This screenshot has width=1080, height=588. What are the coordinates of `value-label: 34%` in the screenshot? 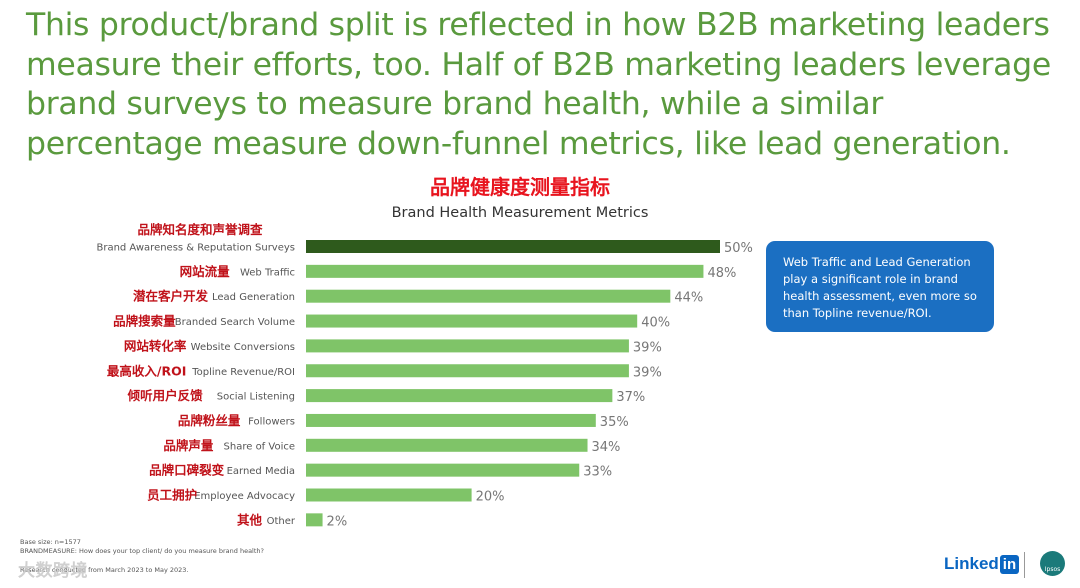 It's located at (606, 447).